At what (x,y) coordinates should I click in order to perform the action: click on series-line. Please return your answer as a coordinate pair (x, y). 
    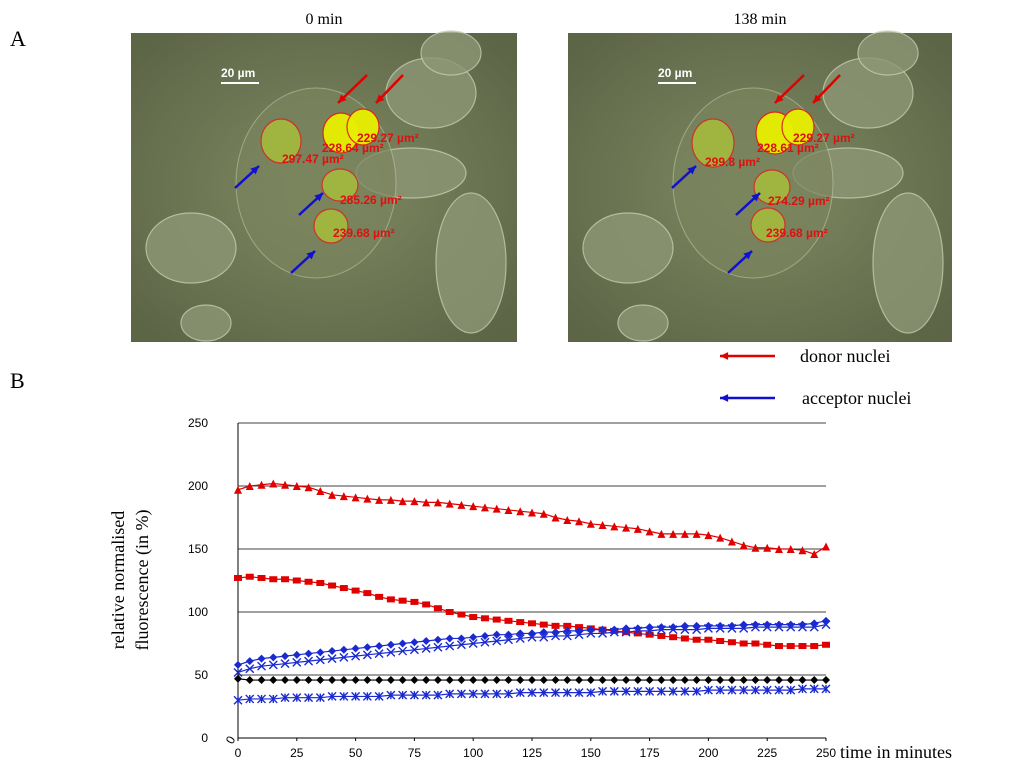
    Looking at the image, I should click on (532, 518).